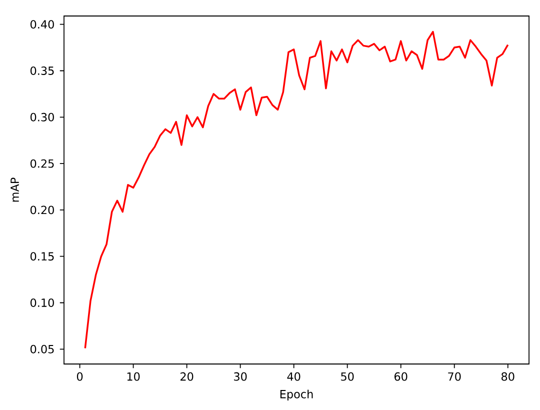 This screenshot has width=540, height=410. Describe the element at coordinates (42, 256) in the screenshot. I see `y-tick-label: 0.15` at that location.